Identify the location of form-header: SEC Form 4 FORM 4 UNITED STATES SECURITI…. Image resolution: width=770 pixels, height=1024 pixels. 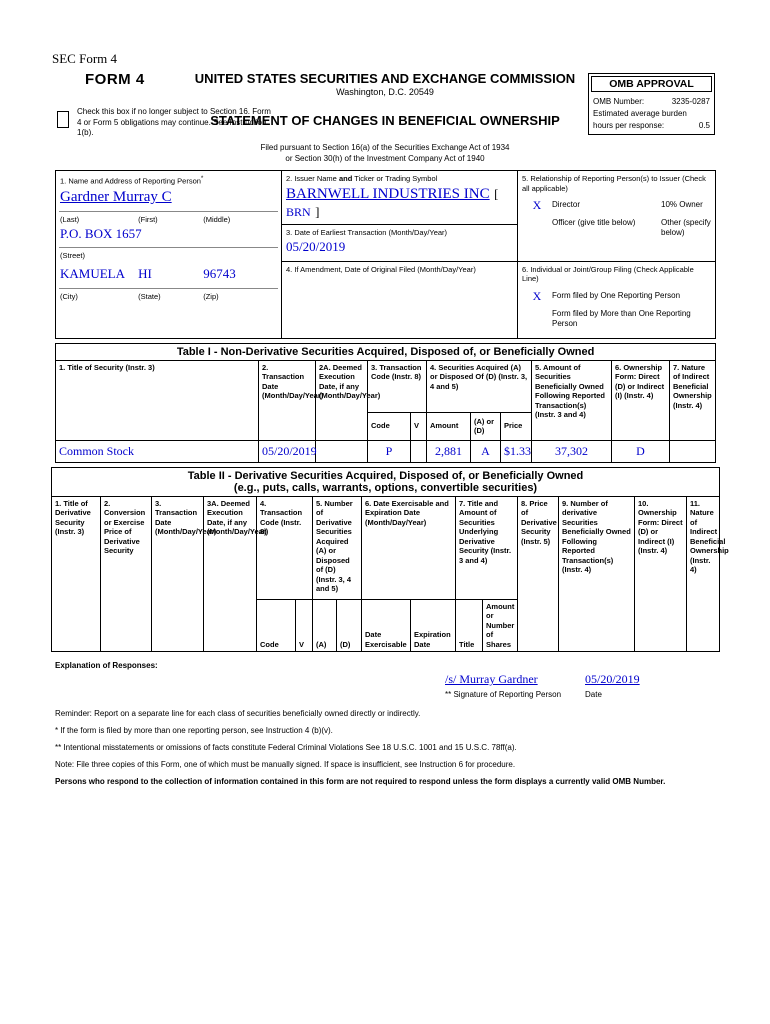
(383, 107).